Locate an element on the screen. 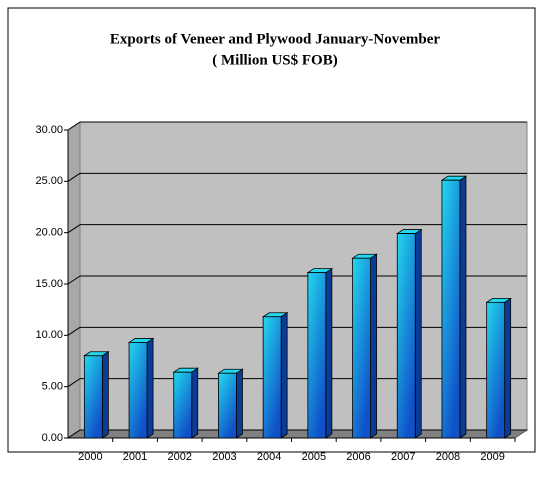  x-tick-label: 2006 is located at coordinates (358, 457).